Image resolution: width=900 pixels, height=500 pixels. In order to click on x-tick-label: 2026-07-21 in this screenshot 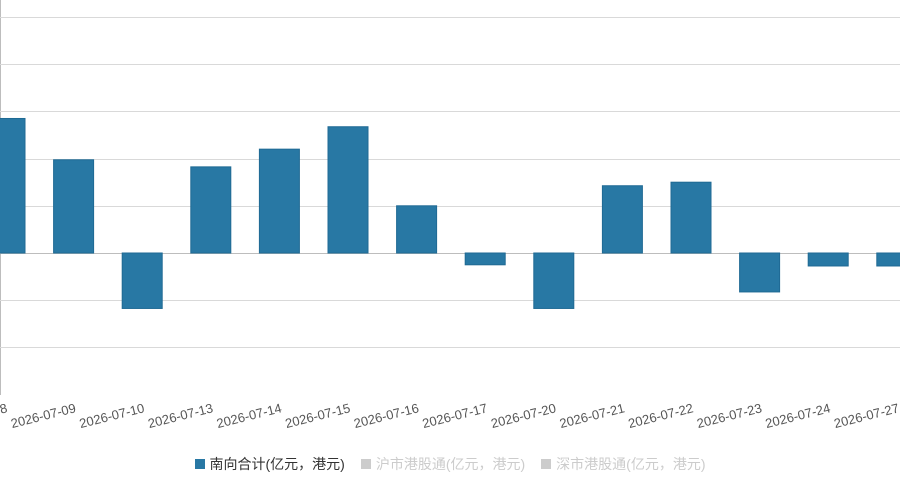, I will do `click(592, 415)`.